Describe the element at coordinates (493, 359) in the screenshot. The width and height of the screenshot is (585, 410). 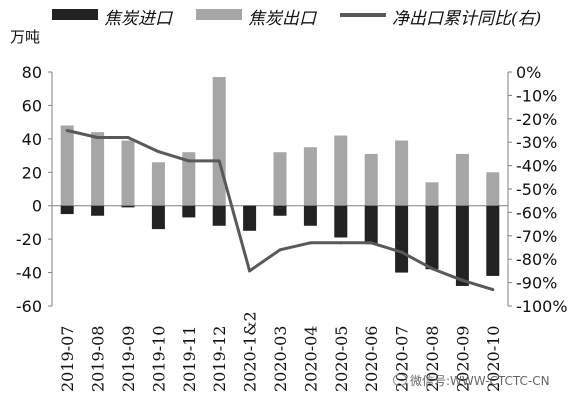
I see `x-tick-label: 2020-10` at that location.